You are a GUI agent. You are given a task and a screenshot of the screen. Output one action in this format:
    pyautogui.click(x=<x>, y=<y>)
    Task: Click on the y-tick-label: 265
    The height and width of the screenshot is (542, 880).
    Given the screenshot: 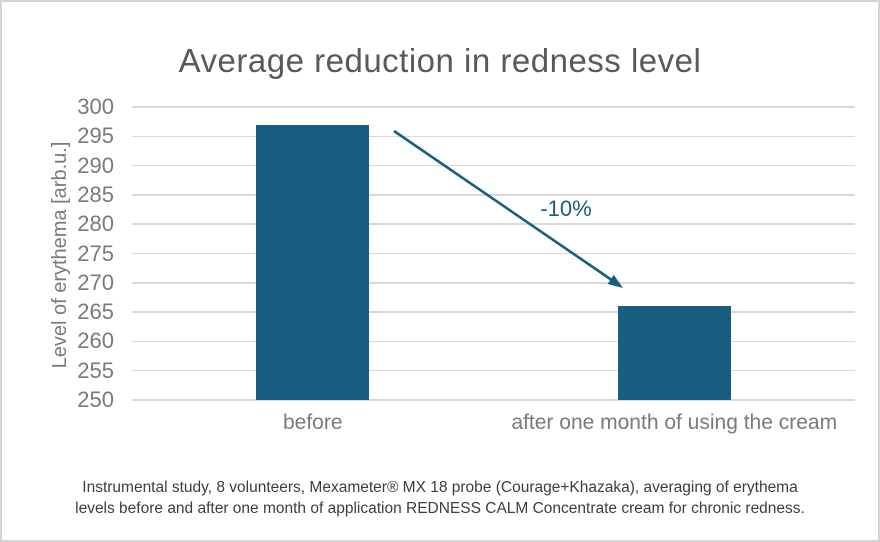 What is the action you would take?
    pyautogui.click(x=95, y=312)
    